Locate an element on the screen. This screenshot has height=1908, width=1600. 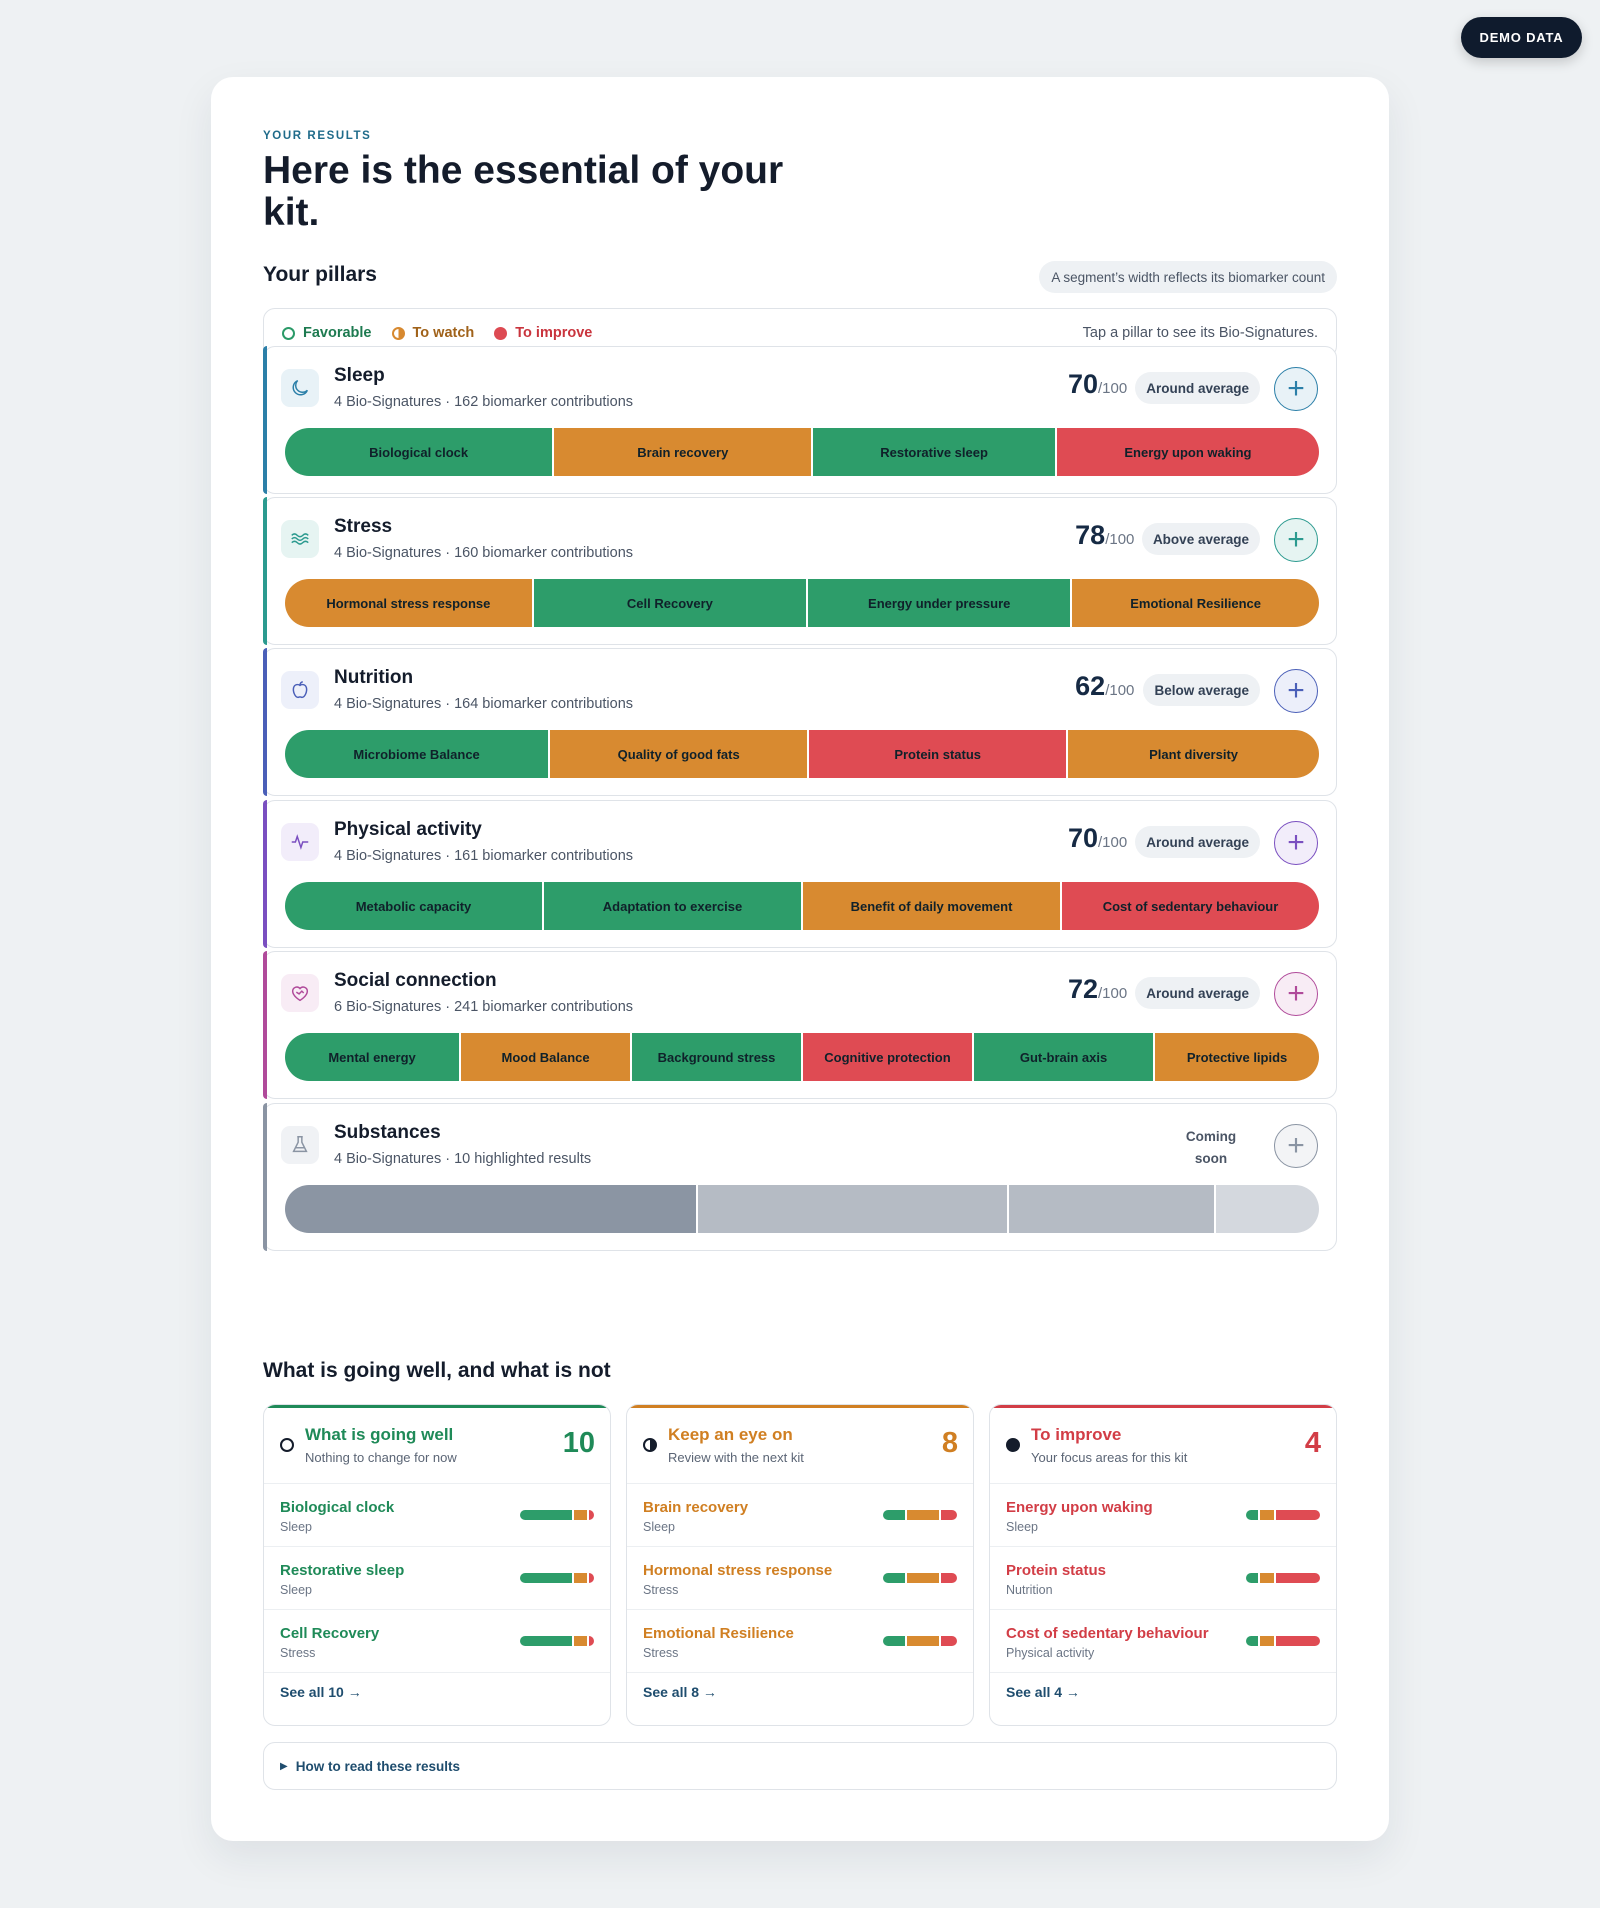
item-name: Protein status is located at coordinates (1056, 1570).